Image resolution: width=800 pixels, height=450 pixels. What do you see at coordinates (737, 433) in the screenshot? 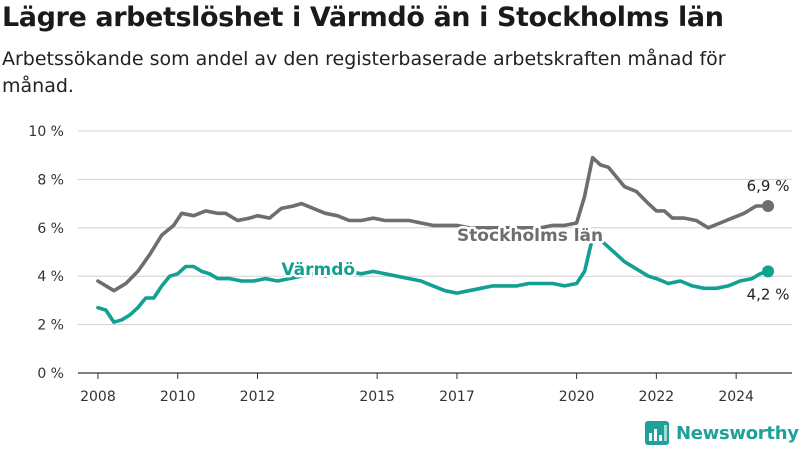
I see `brand-name: Newsworthy` at bounding box center [737, 433].